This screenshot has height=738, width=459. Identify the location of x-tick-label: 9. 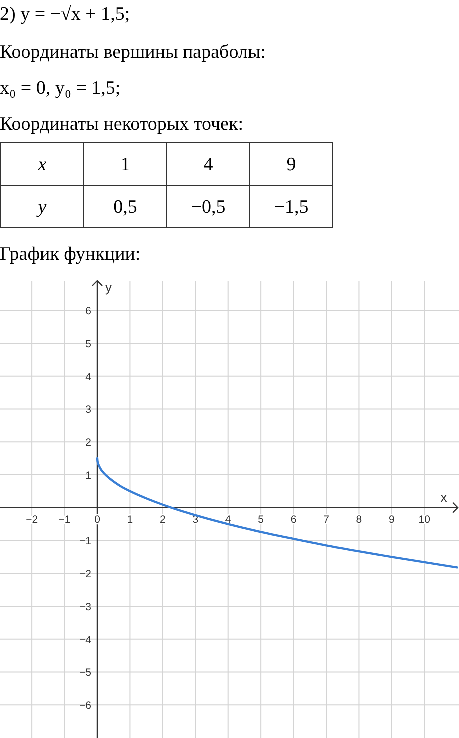
(392, 520).